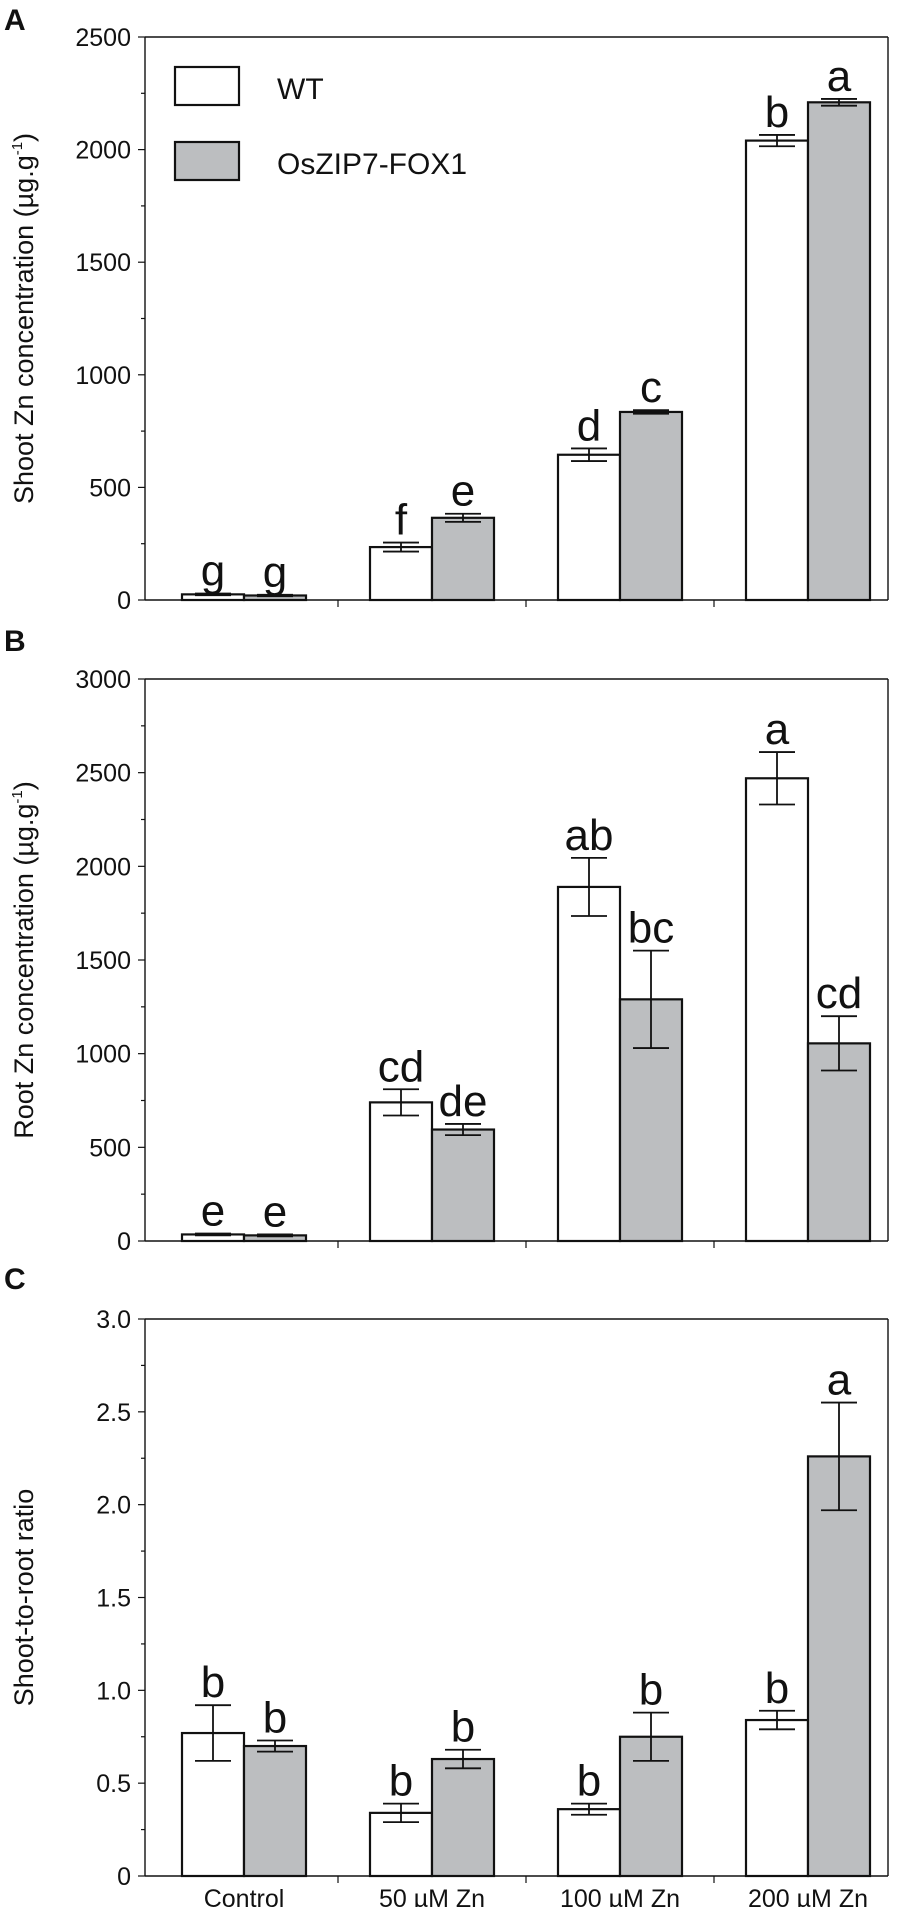  I want to click on significance-letter: bc, so click(651, 928).